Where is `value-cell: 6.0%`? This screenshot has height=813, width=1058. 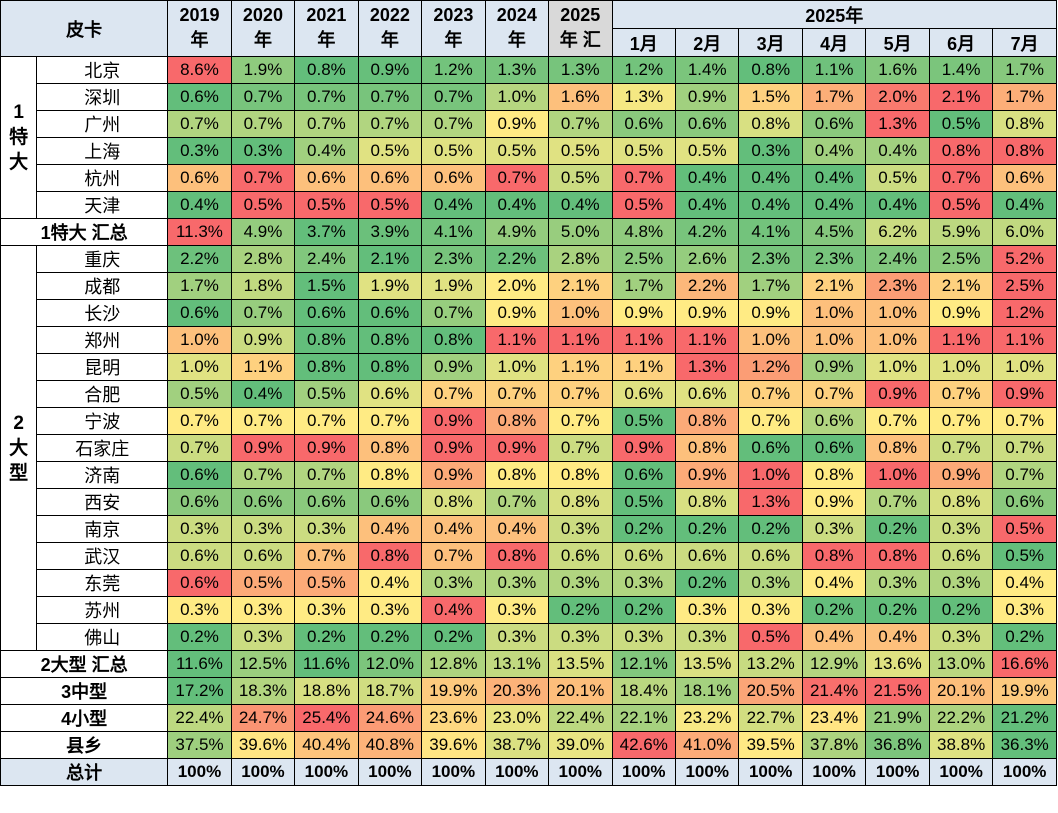 value-cell: 6.0% is located at coordinates (1024, 232).